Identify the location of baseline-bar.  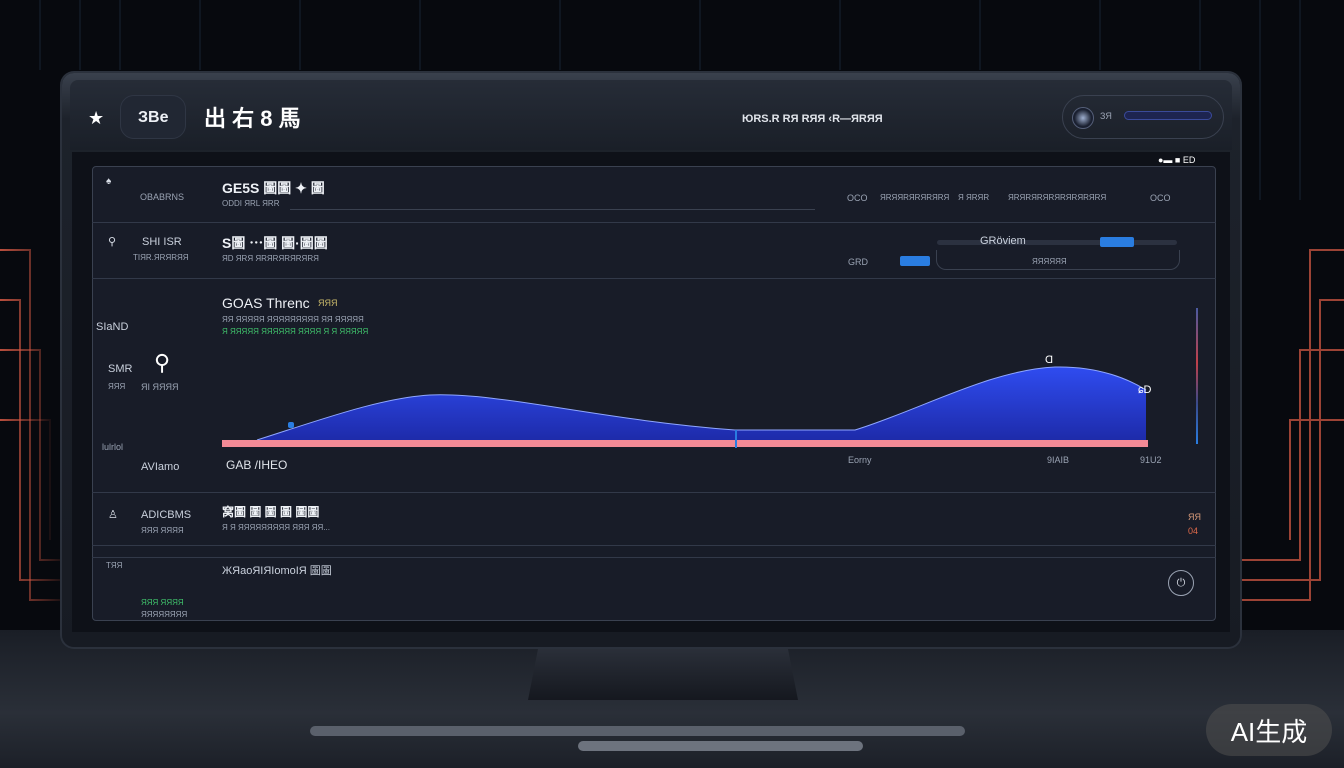
(685, 443).